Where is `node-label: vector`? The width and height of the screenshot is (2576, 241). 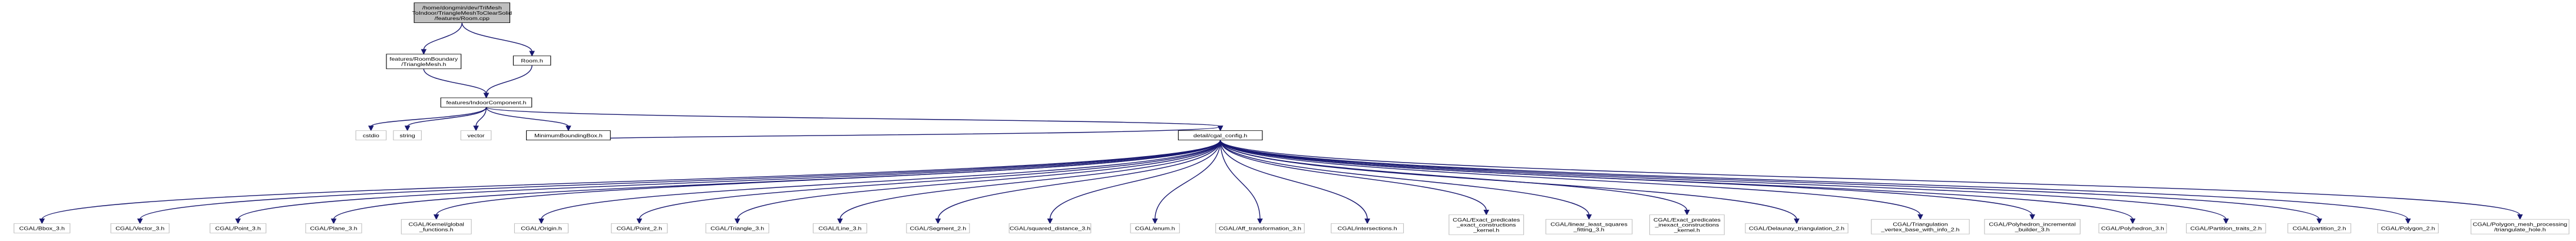 node-label: vector is located at coordinates (476, 135).